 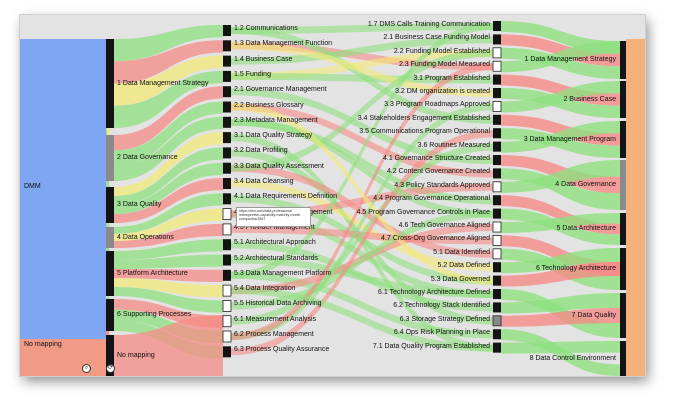 What do you see at coordinates (63, 189) in the screenshot?
I see `node-dmm` at bounding box center [63, 189].